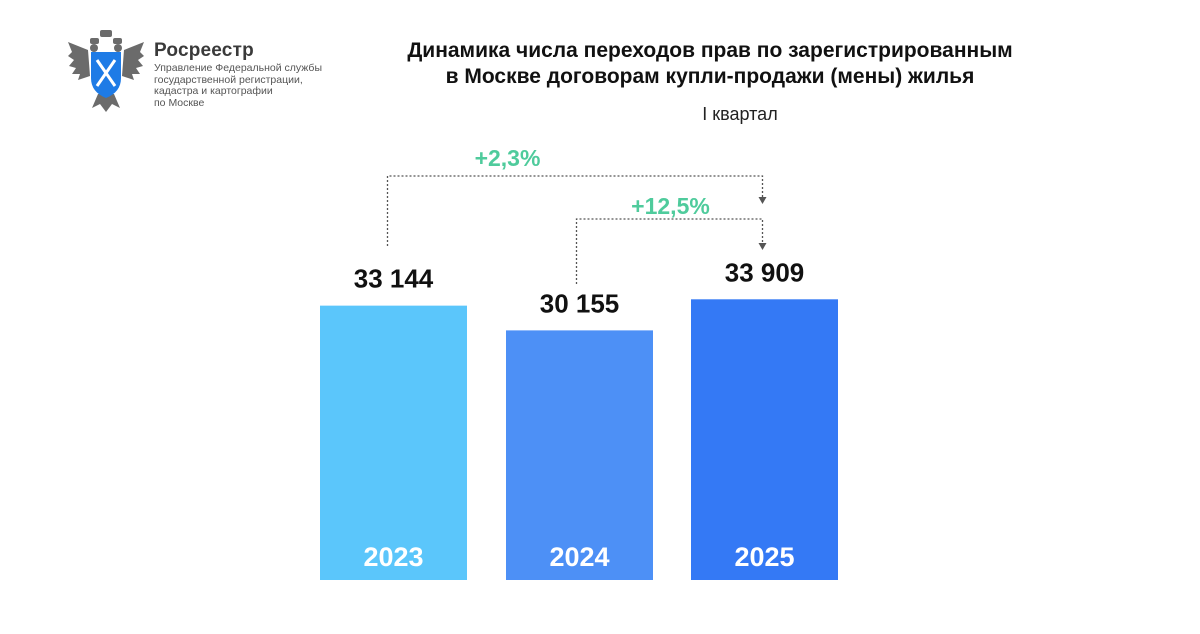 This screenshot has width=1200, height=634. Describe the element at coordinates (580, 303) in the screenshot. I see `value-label-2024: 30 155` at that location.